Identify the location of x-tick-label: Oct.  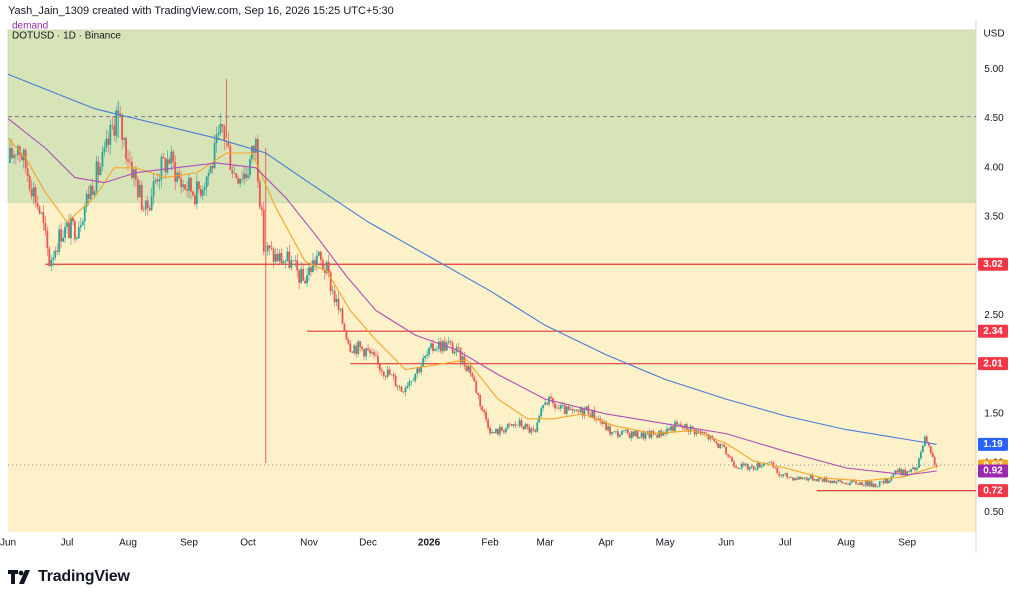
(248, 543).